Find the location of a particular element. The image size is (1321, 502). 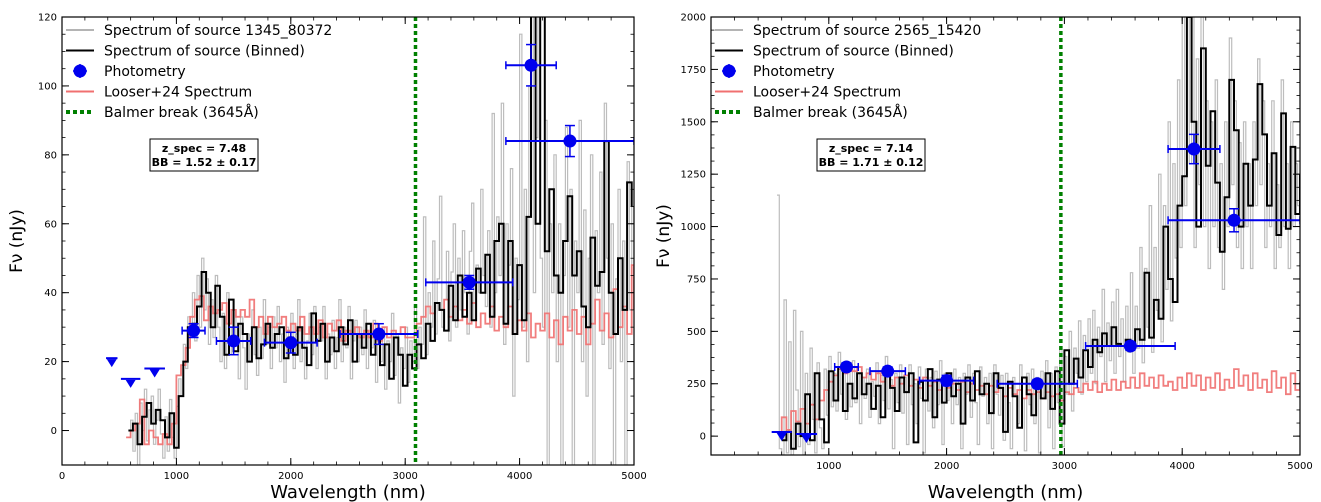

y-tick-label: 1500 is located at coordinates (693, 122).